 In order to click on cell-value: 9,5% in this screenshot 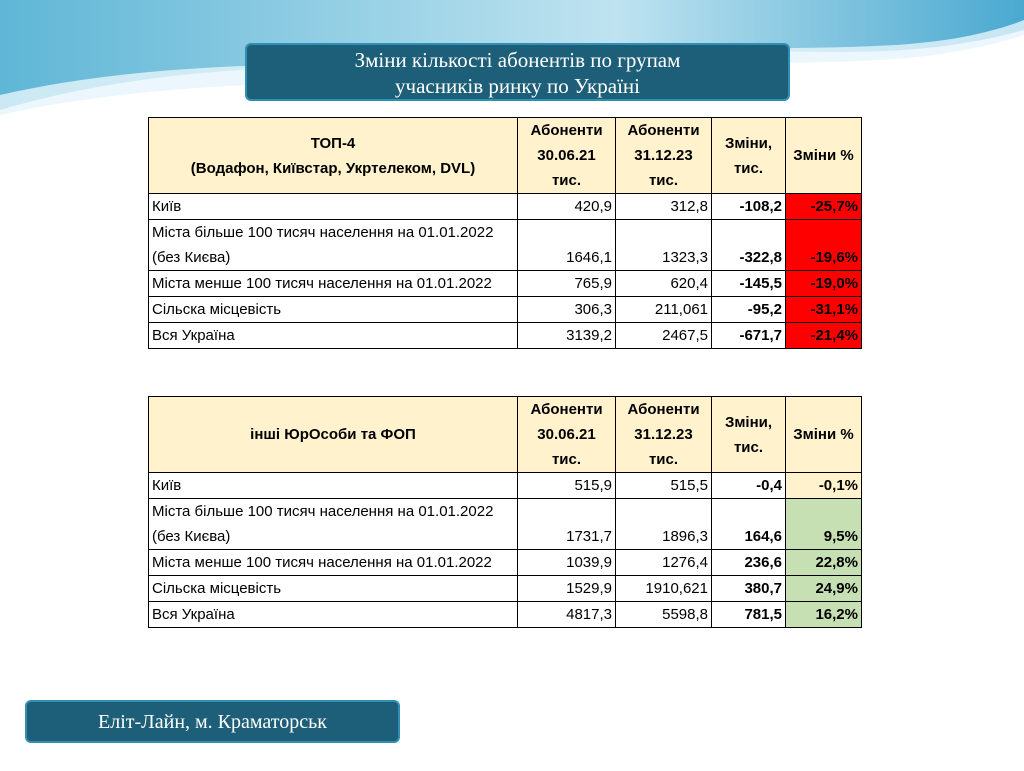, I will do `click(823, 524)`.